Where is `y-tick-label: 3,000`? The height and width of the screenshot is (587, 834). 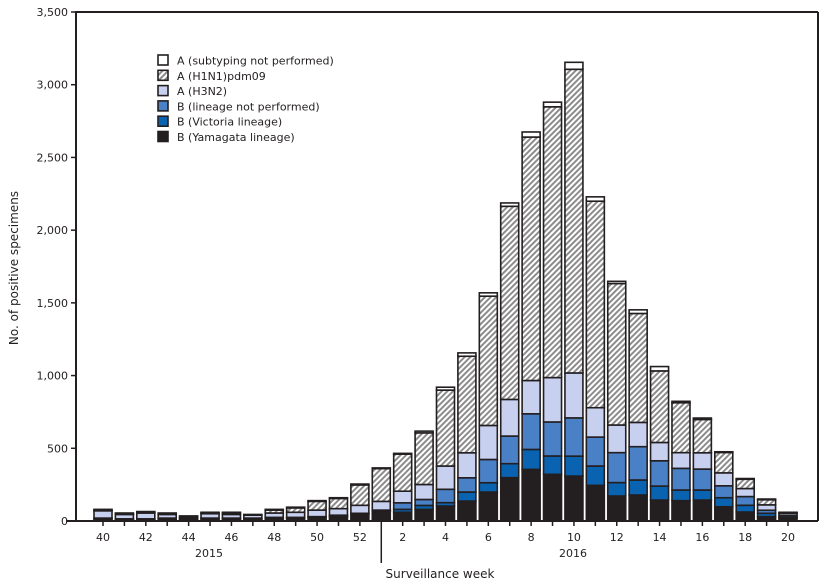 y-tick-label: 3,000 is located at coordinates (53, 85).